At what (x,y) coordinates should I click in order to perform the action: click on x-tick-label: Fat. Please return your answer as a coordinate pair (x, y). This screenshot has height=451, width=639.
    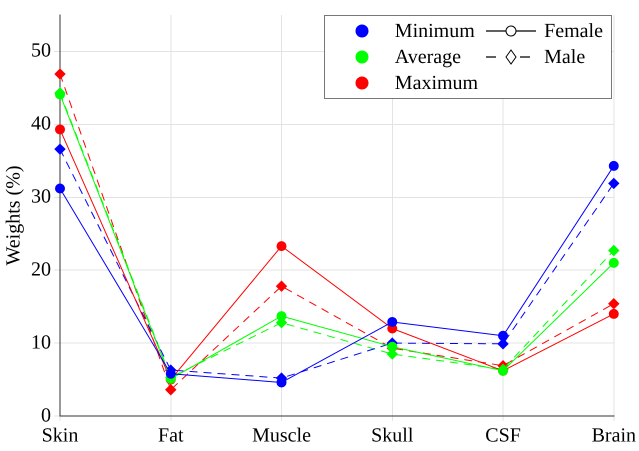
    Looking at the image, I should click on (171, 435).